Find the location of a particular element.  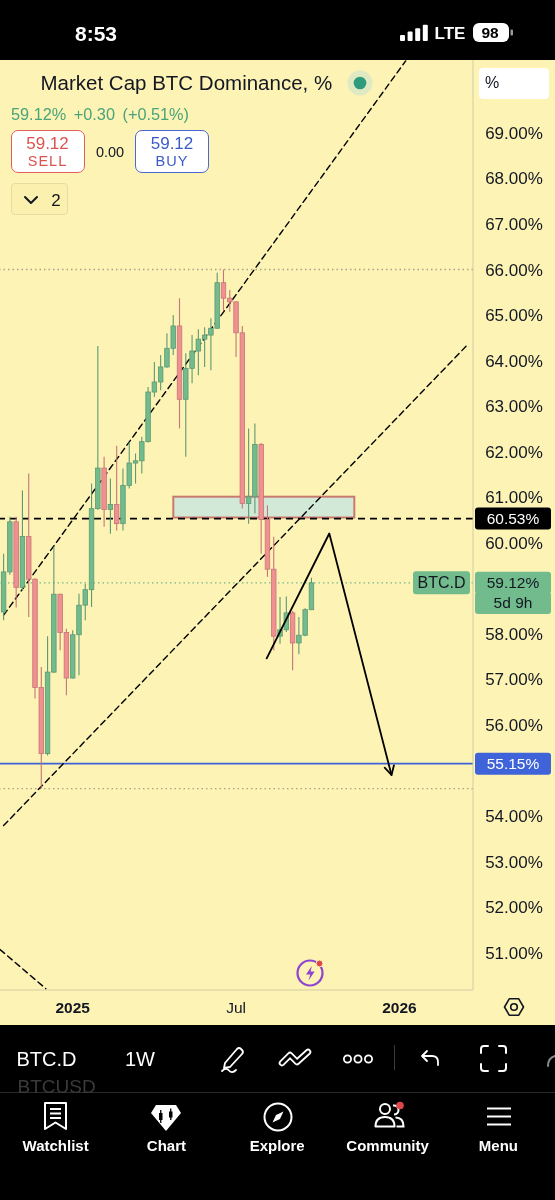

y-tick-label: 52.00% is located at coordinates (514, 908).